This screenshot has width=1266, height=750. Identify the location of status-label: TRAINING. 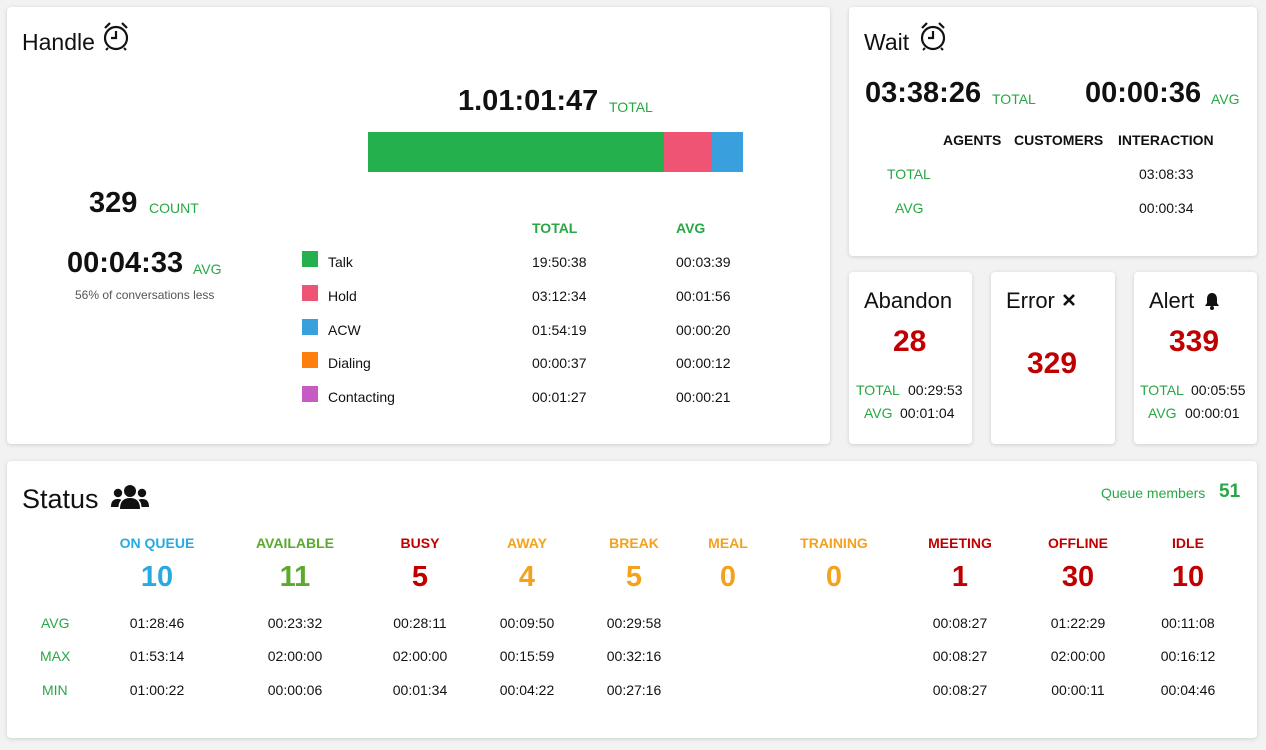
(834, 543).